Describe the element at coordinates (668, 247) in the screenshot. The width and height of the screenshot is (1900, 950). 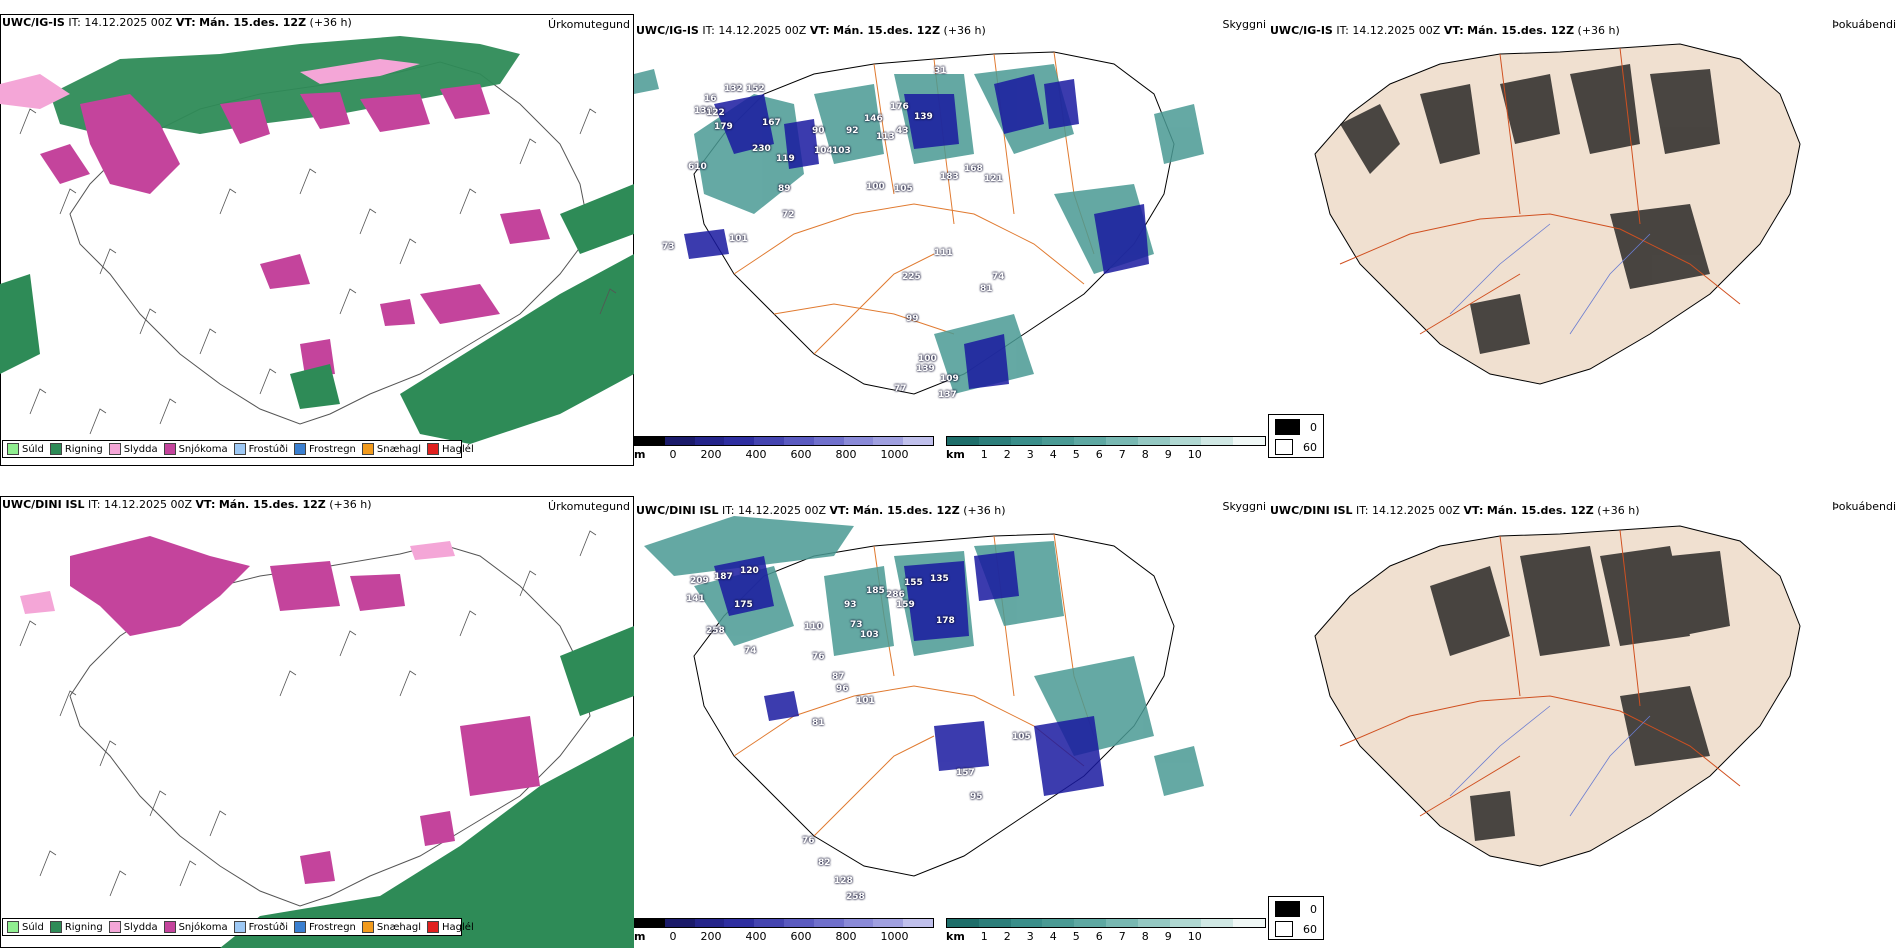
I see `cloud-base-label: 73` at that location.